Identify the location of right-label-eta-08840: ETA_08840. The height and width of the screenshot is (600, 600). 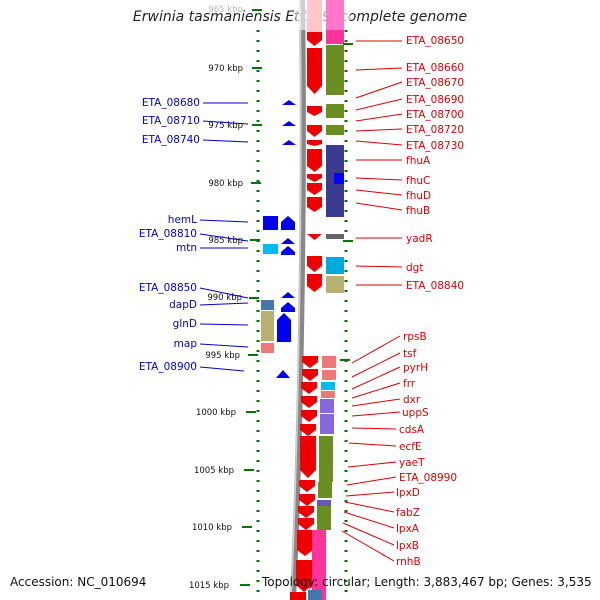
(435, 286).